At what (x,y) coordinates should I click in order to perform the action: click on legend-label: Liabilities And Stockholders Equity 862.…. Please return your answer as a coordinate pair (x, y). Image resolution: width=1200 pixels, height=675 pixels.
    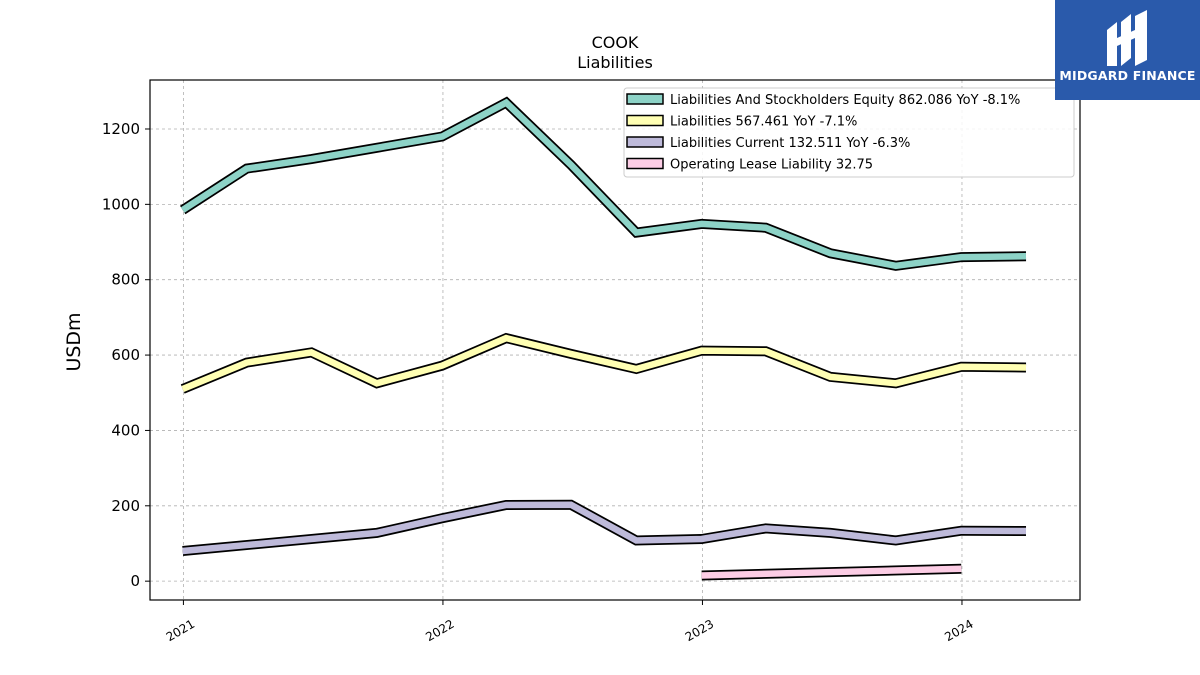
    Looking at the image, I should click on (845, 100).